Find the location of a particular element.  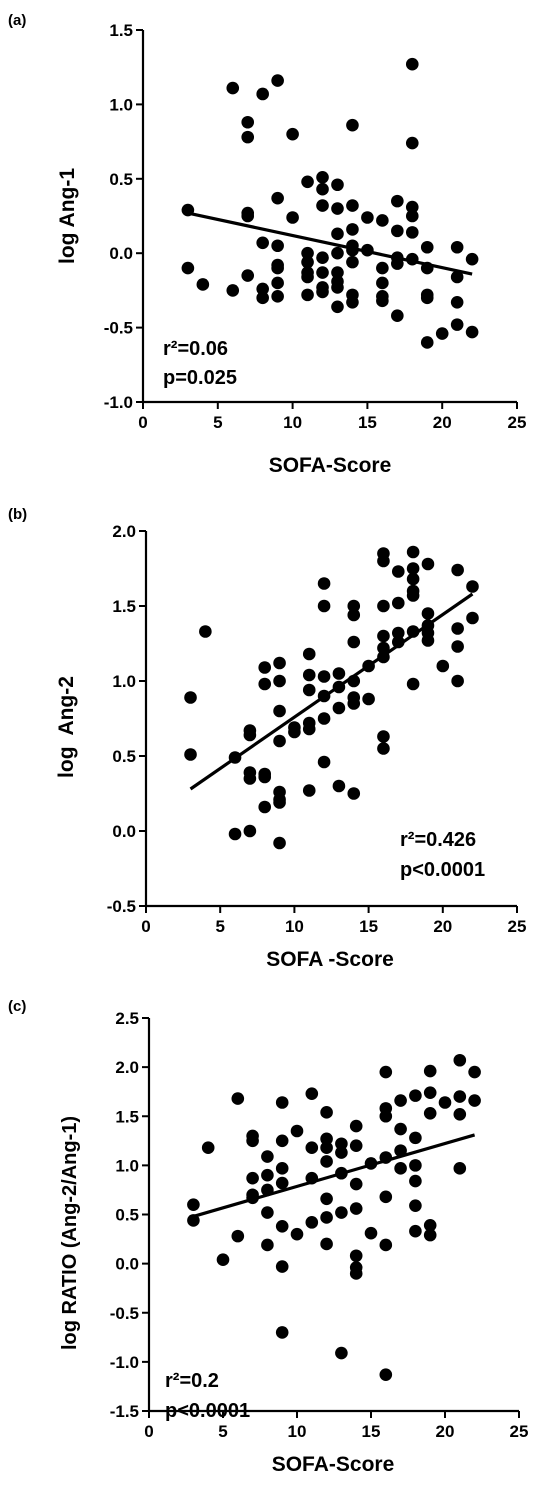

x-tick-label: 0 is located at coordinates (145, 926).